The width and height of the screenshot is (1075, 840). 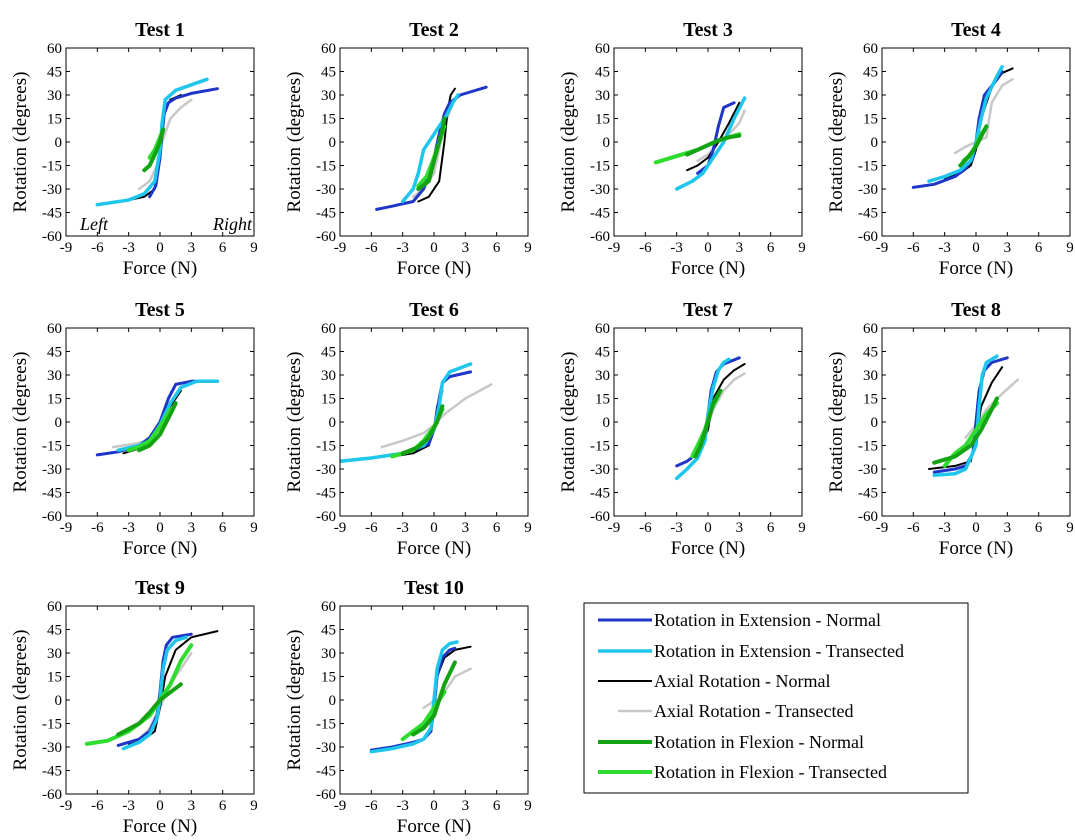 What do you see at coordinates (160, 30) in the screenshot?
I see `panel-title: Test 1` at bounding box center [160, 30].